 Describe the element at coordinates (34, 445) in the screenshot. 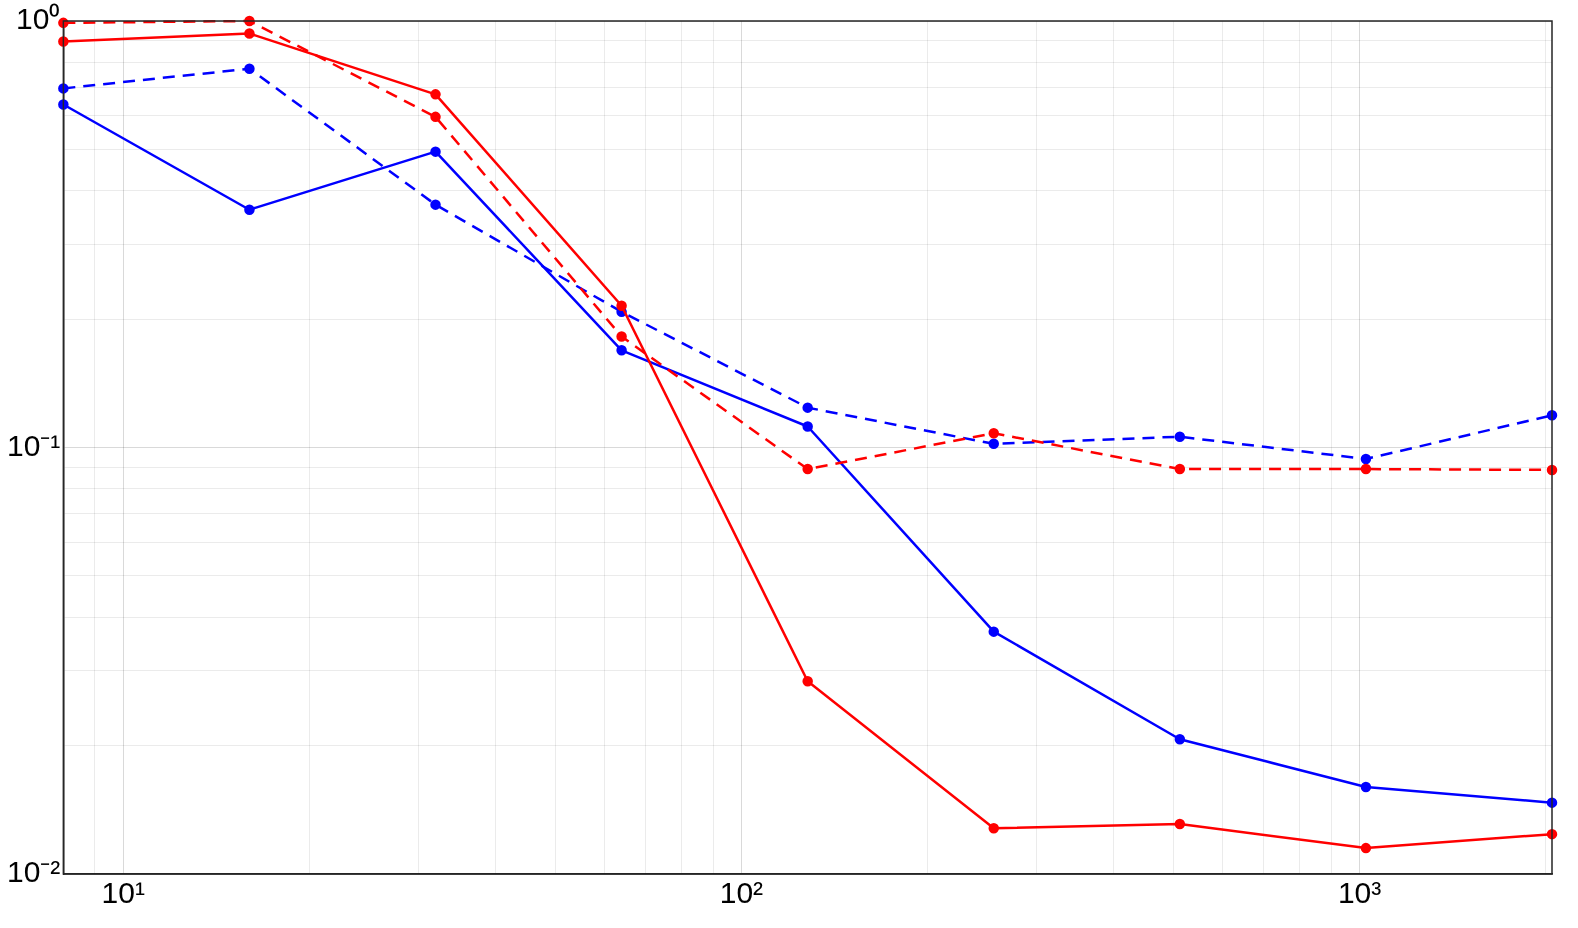

I see `y-tick-label: 10⁻¹` at that location.